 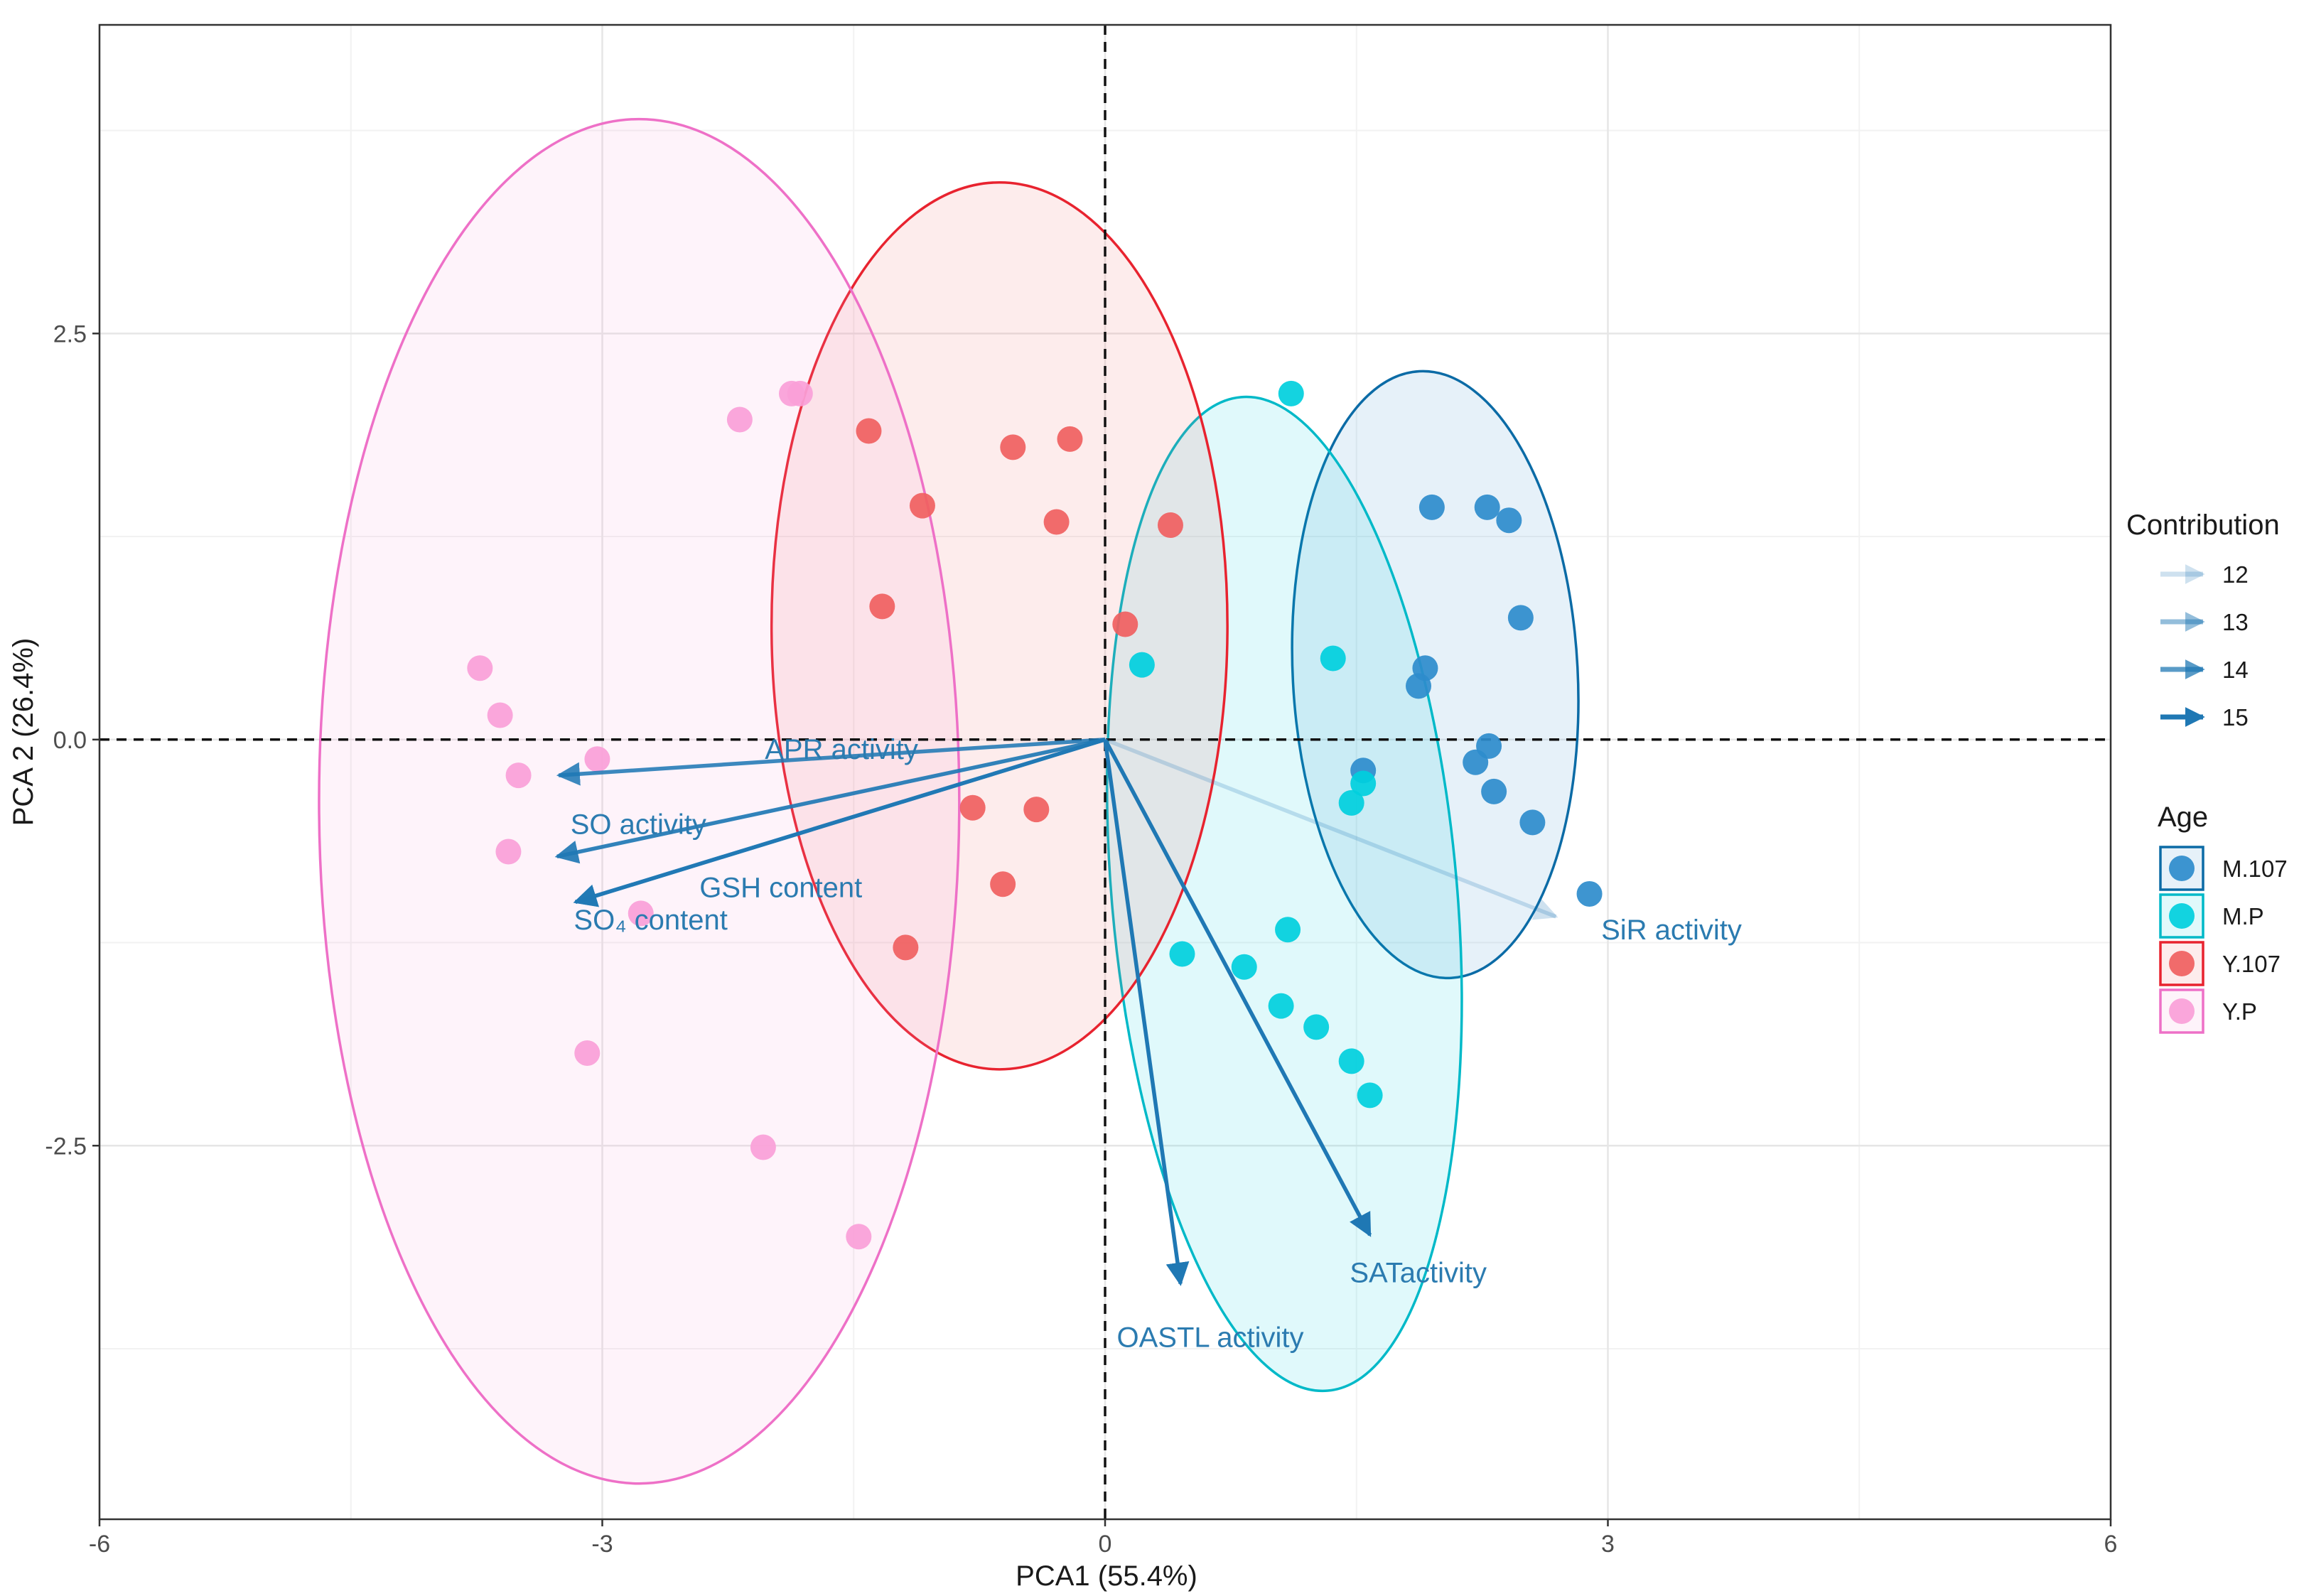 What do you see at coordinates (23, 732) in the screenshot?
I see `y-axis-title: PCA 2 (26.4%)` at bounding box center [23, 732].